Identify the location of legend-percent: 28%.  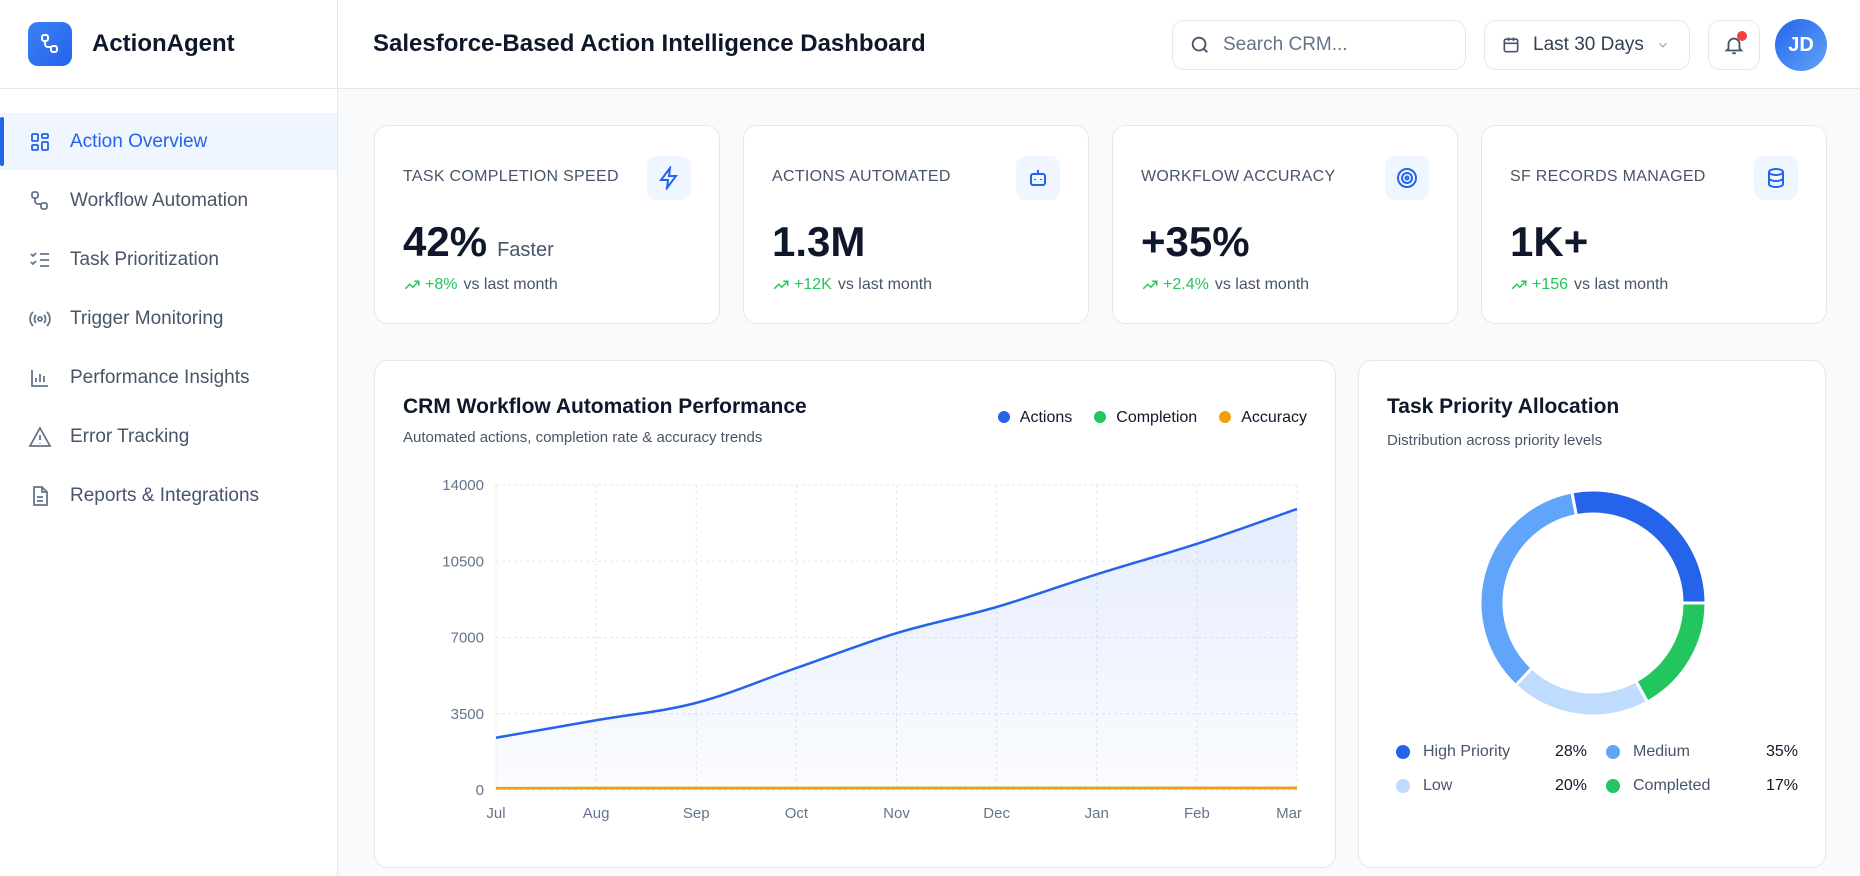
(1570, 751).